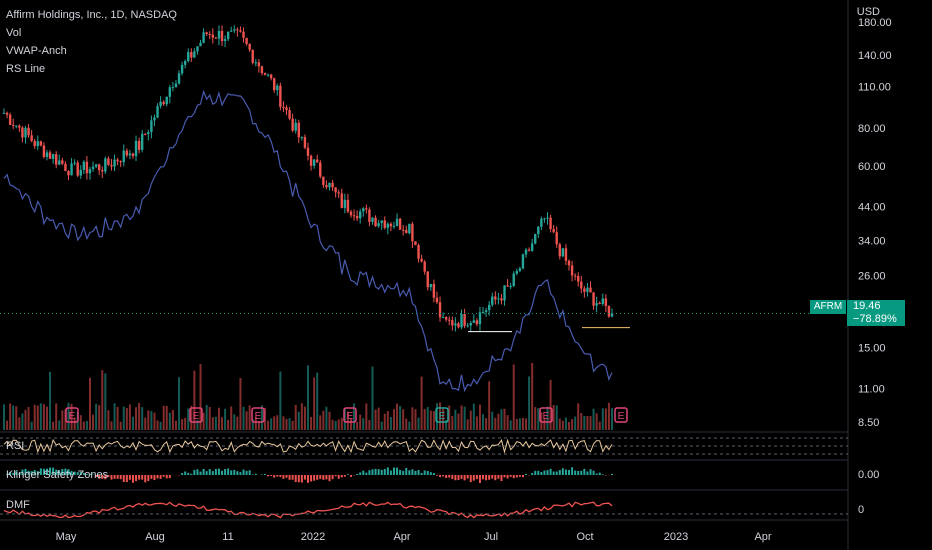  What do you see at coordinates (18, 505) in the screenshot?
I see `dmf-label: DMF` at bounding box center [18, 505].